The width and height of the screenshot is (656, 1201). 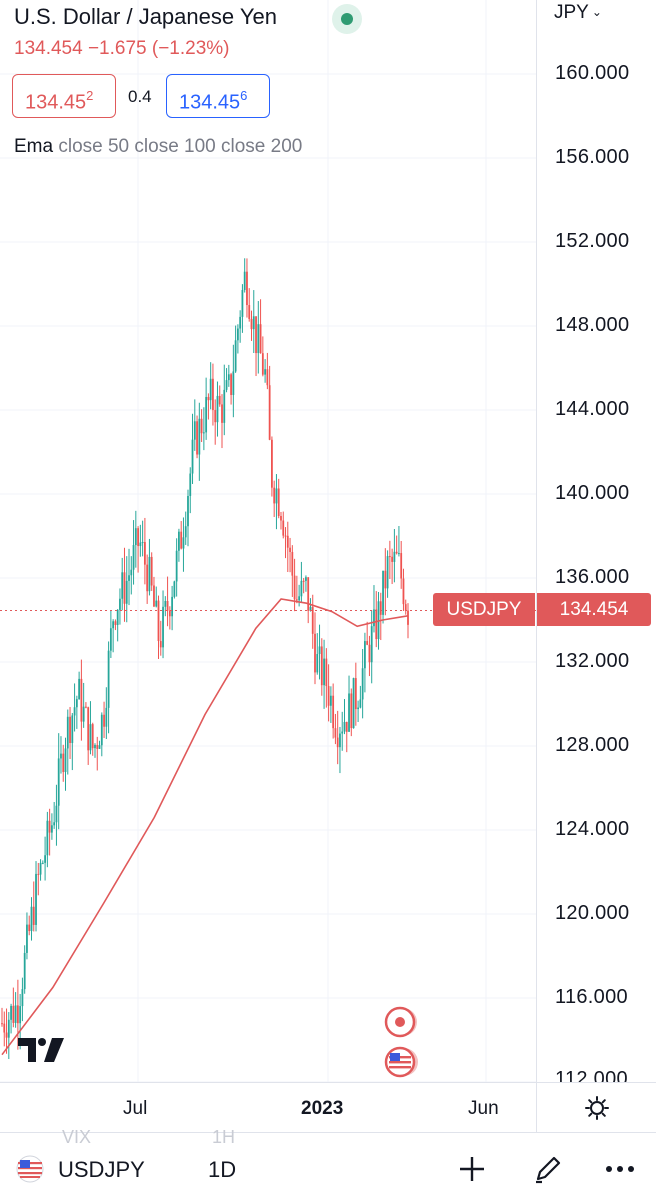 I want to click on symbol-title: U.S. Dollar / Japanese Yen, so click(x=145, y=16).